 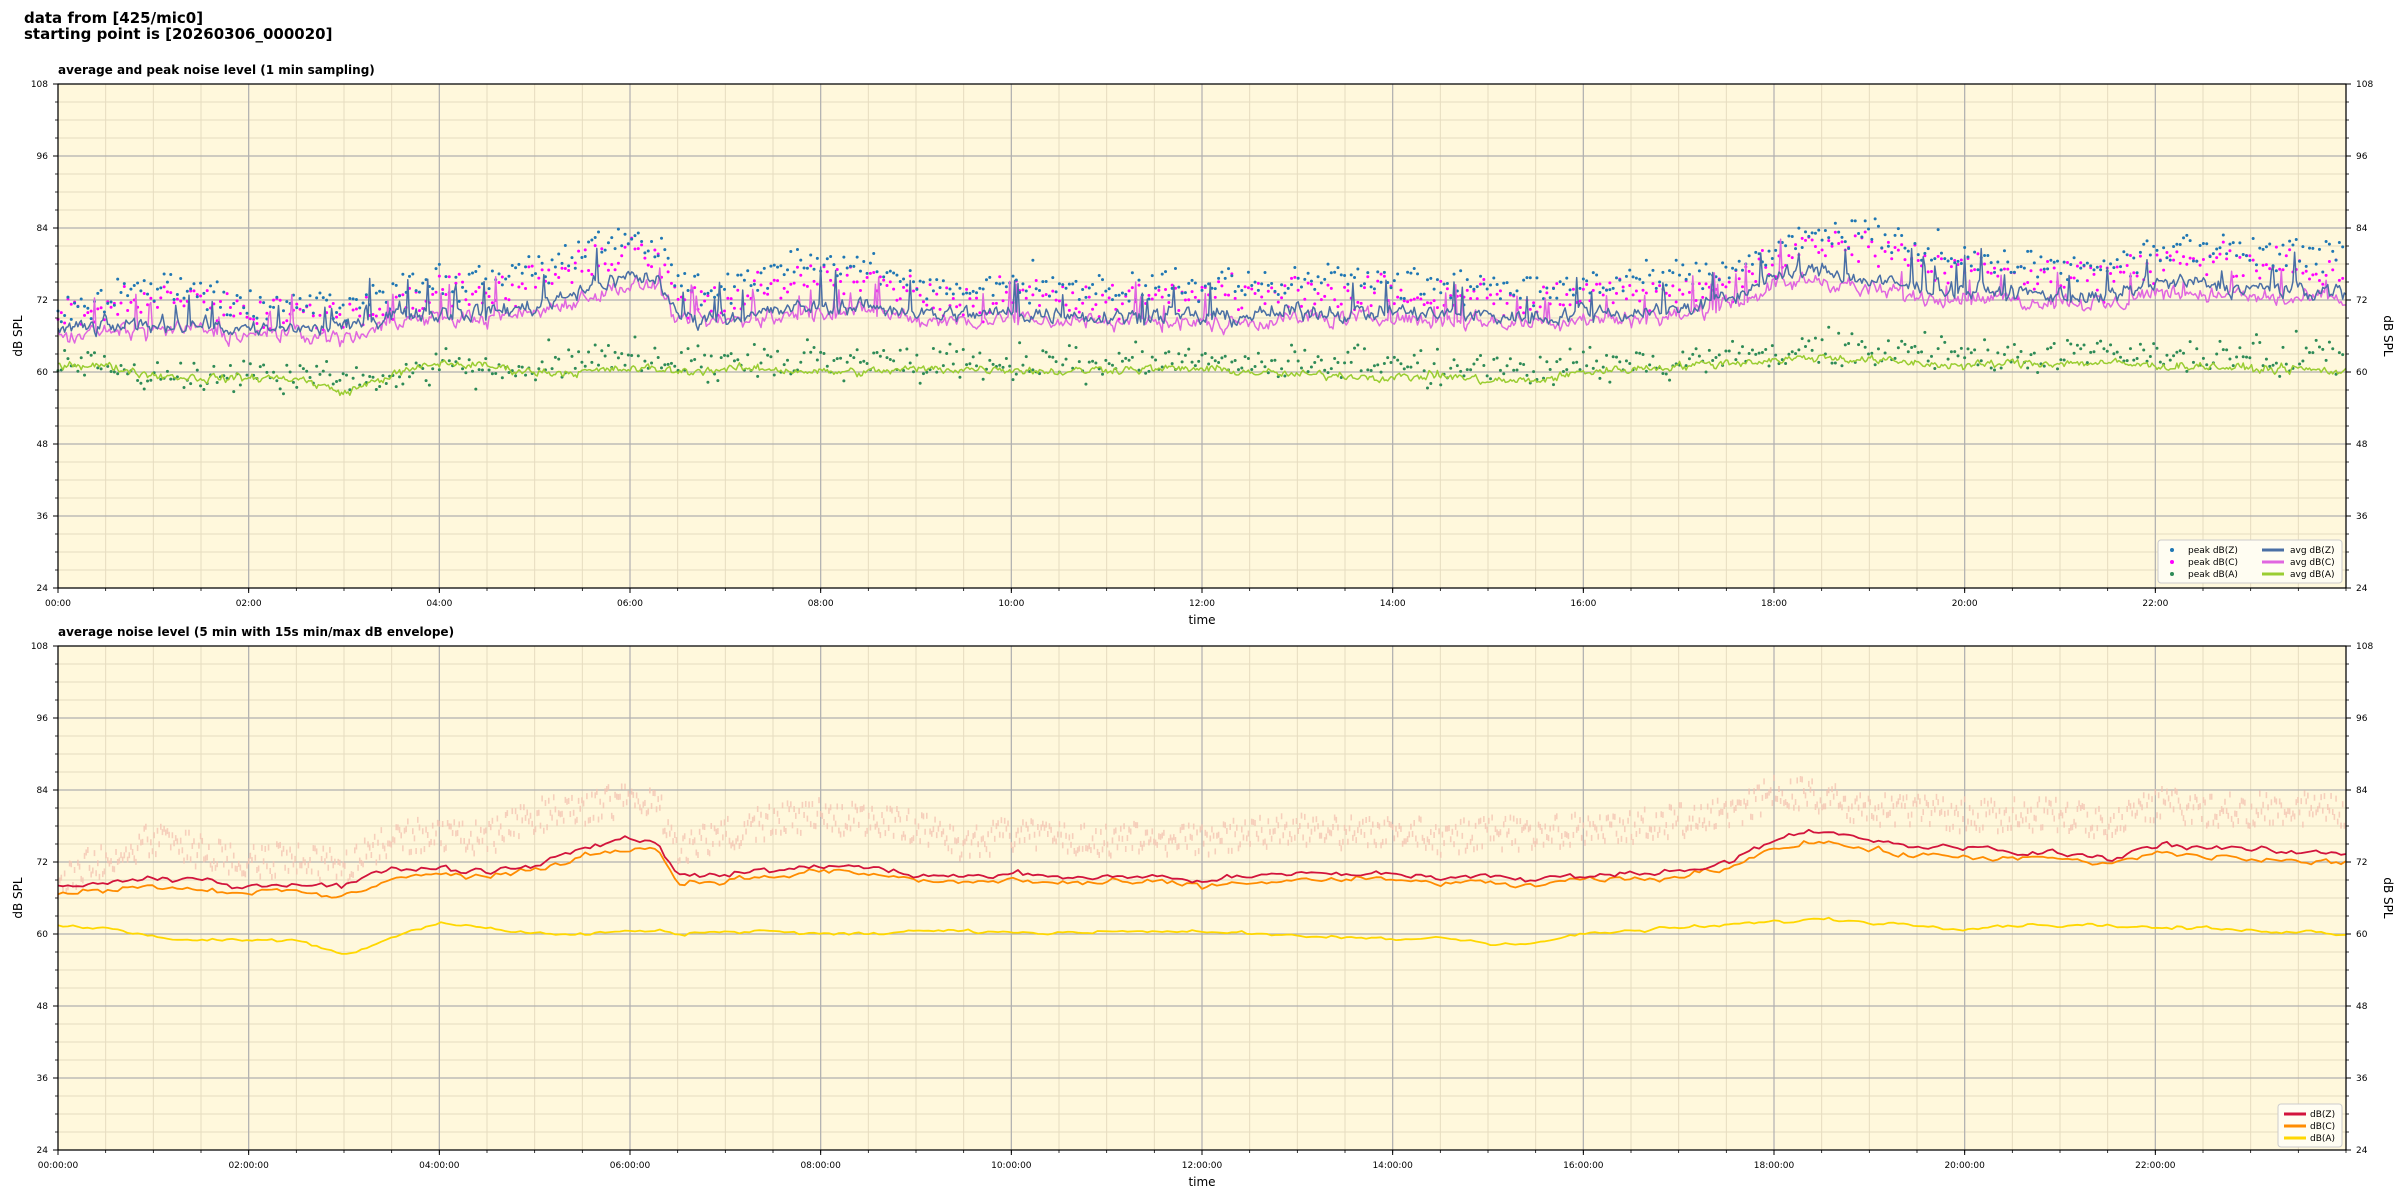 What do you see at coordinates (820, 1166) in the screenshot?
I see `x-tick-label: 08:00:00` at bounding box center [820, 1166].